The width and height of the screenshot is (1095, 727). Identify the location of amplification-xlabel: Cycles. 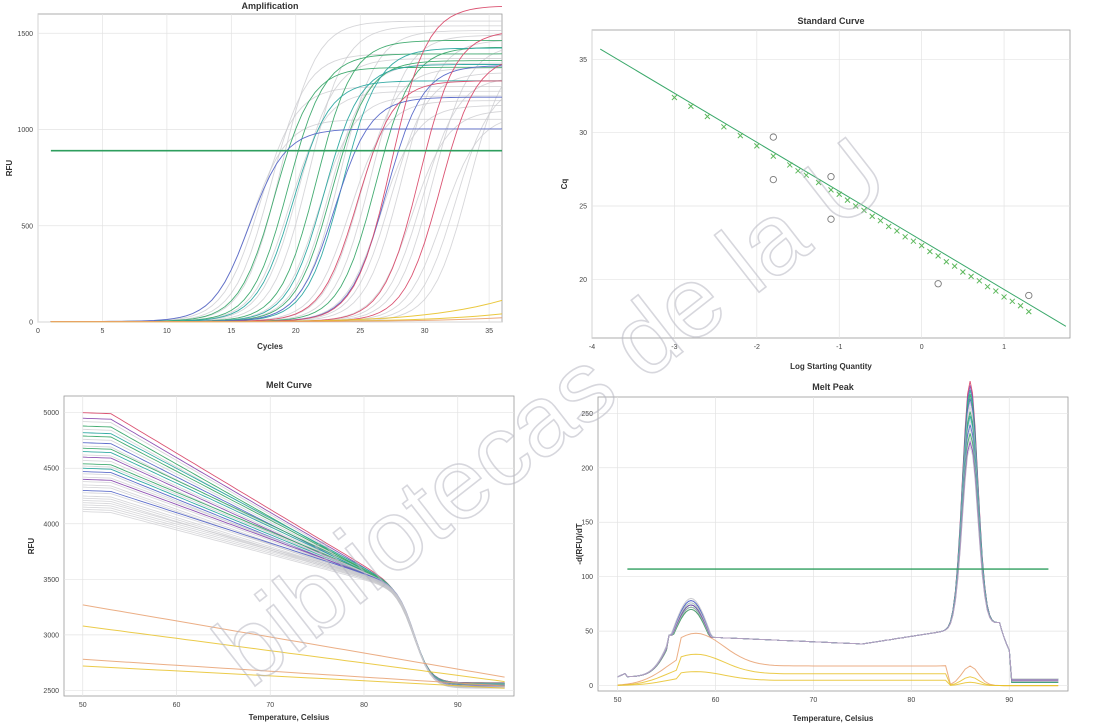
(270, 346).